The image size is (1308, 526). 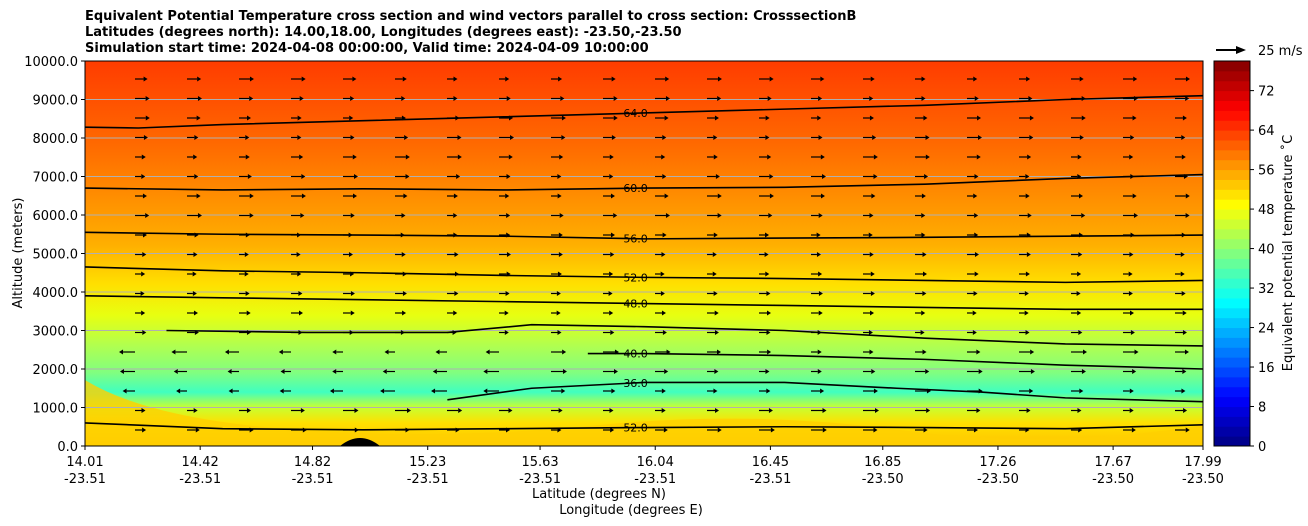 What do you see at coordinates (635, 188) in the screenshot?
I see `contour-label: 60.0` at bounding box center [635, 188].